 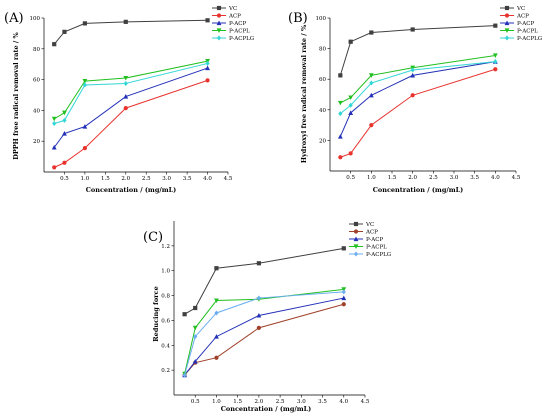 What do you see at coordinates (418, 190) in the screenshot?
I see `x-axis-label: Concentration / (mg/mL)` at bounding box center [418, 190].